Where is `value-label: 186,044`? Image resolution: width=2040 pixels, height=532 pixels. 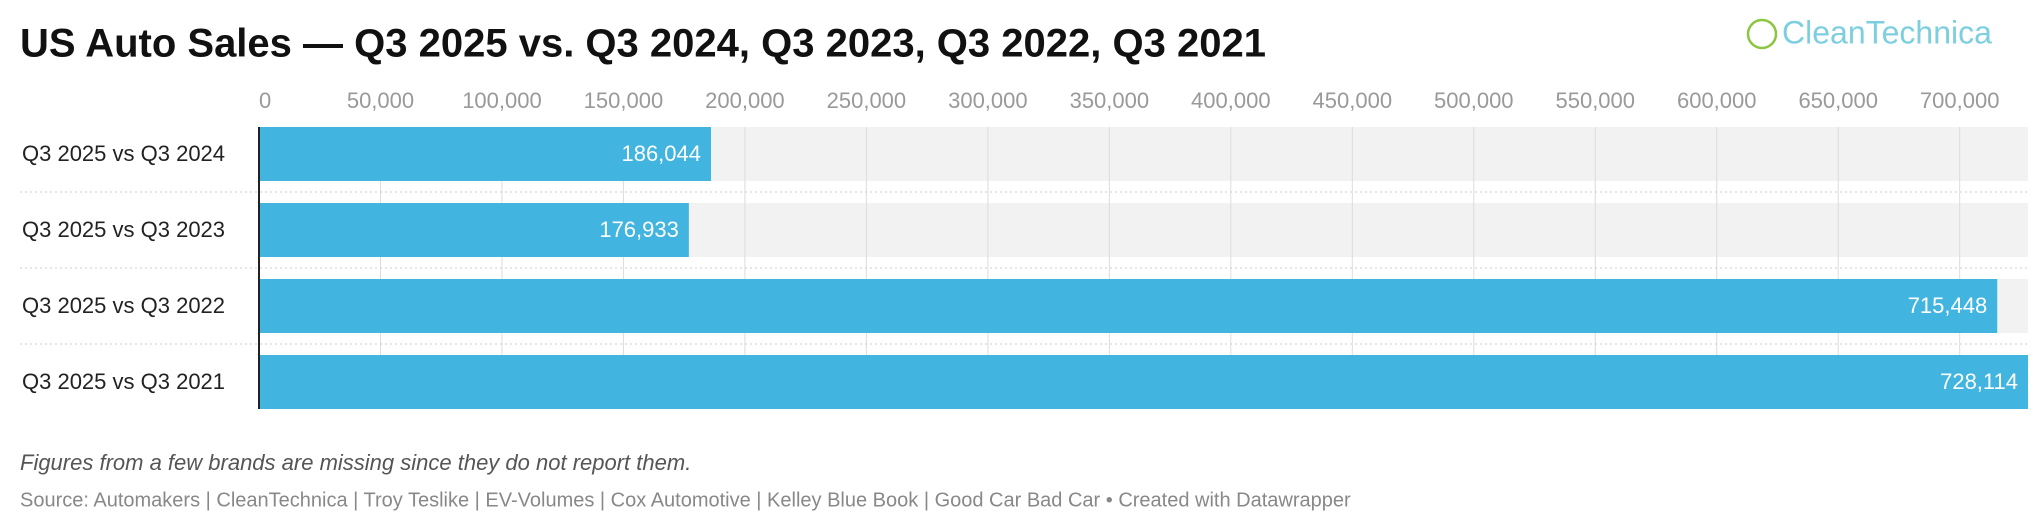
value-label: 186,044 is located at coordinates (661, 153).